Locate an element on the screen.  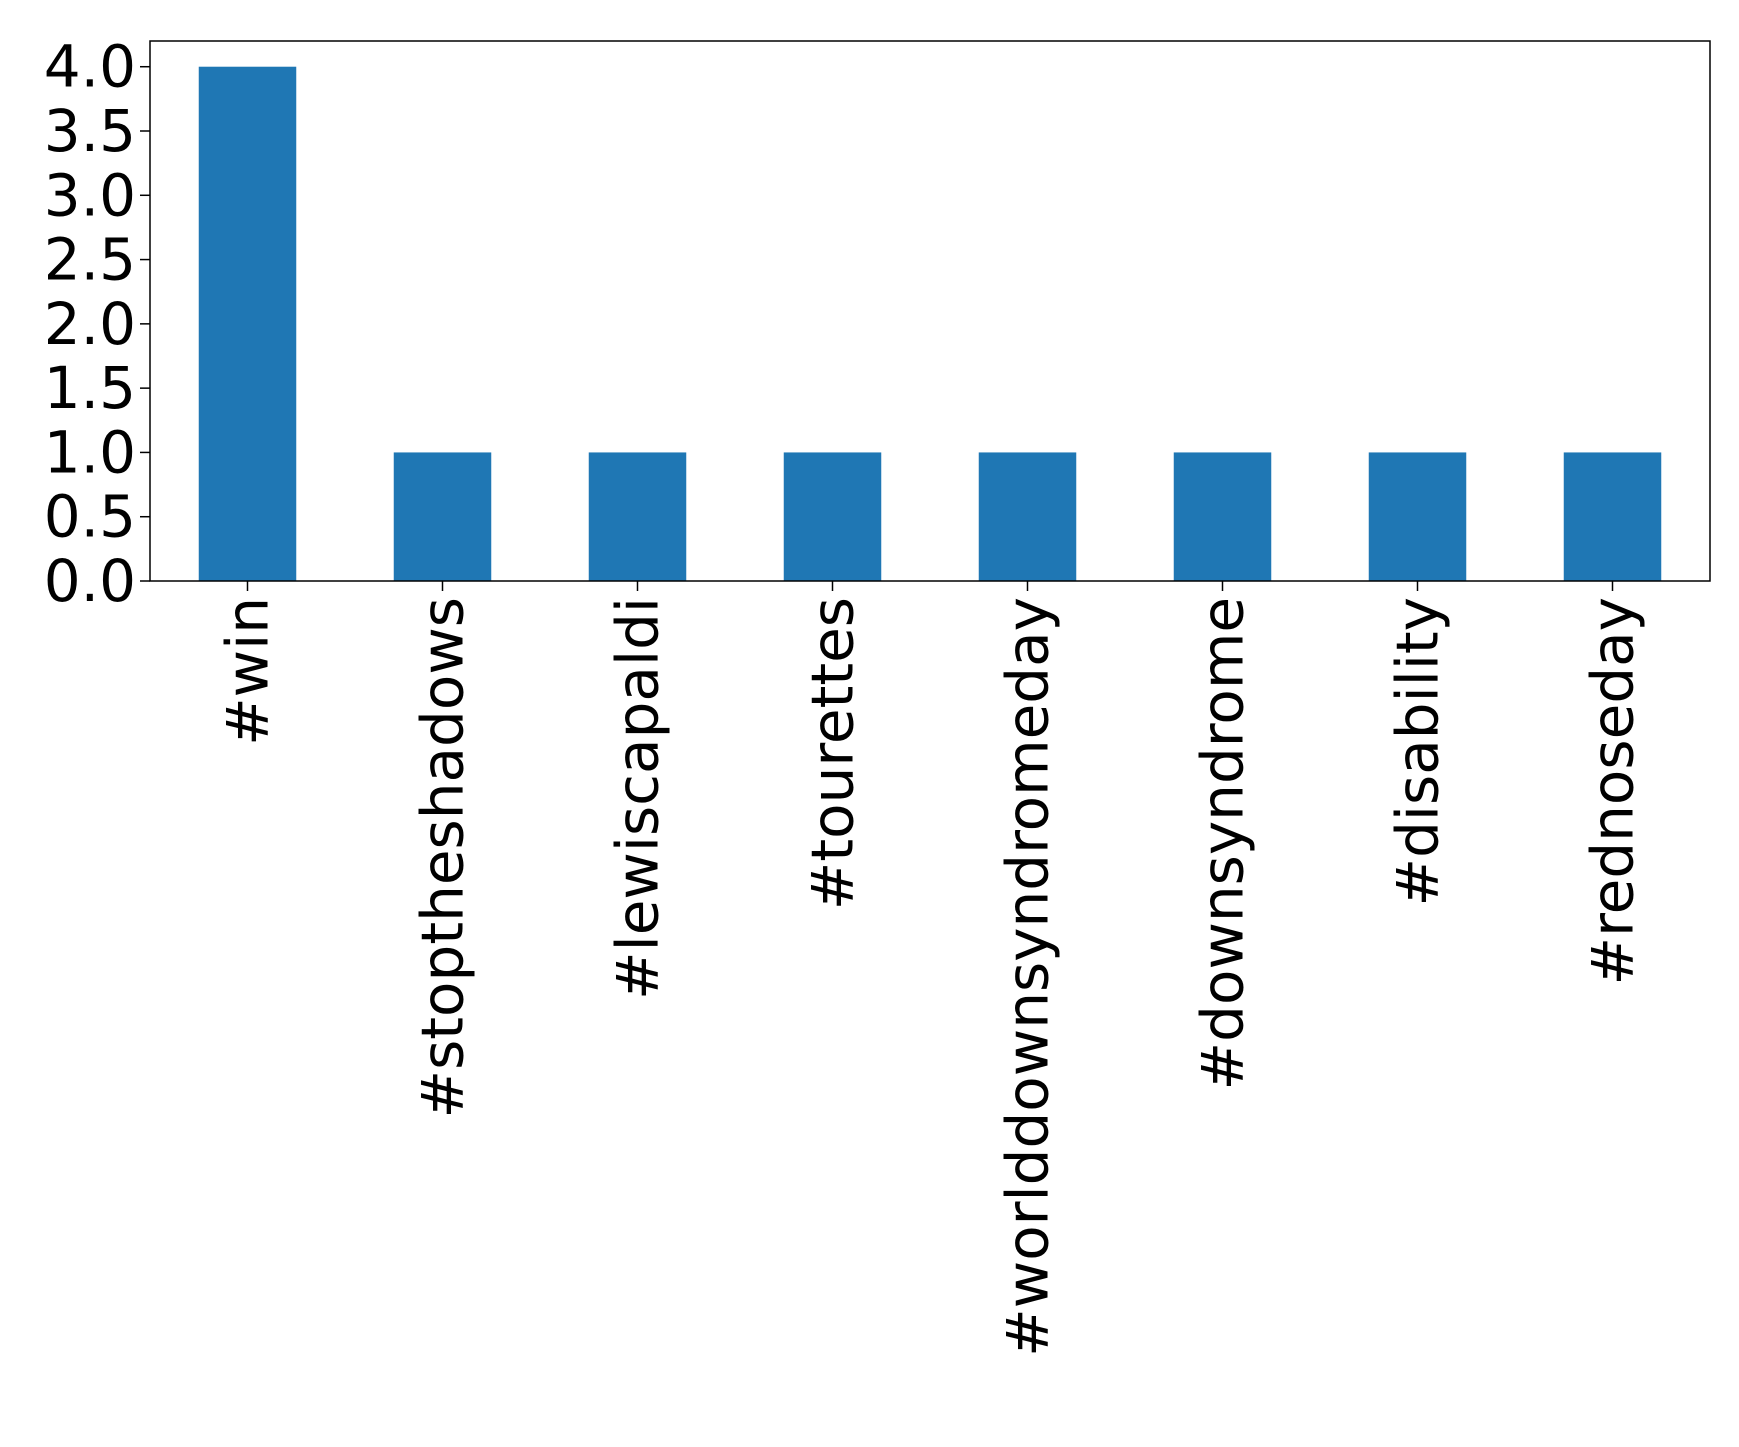
y-axis: 0.00.51.01.52.02.53.03.54.0 is located at coordinates (97, 324).